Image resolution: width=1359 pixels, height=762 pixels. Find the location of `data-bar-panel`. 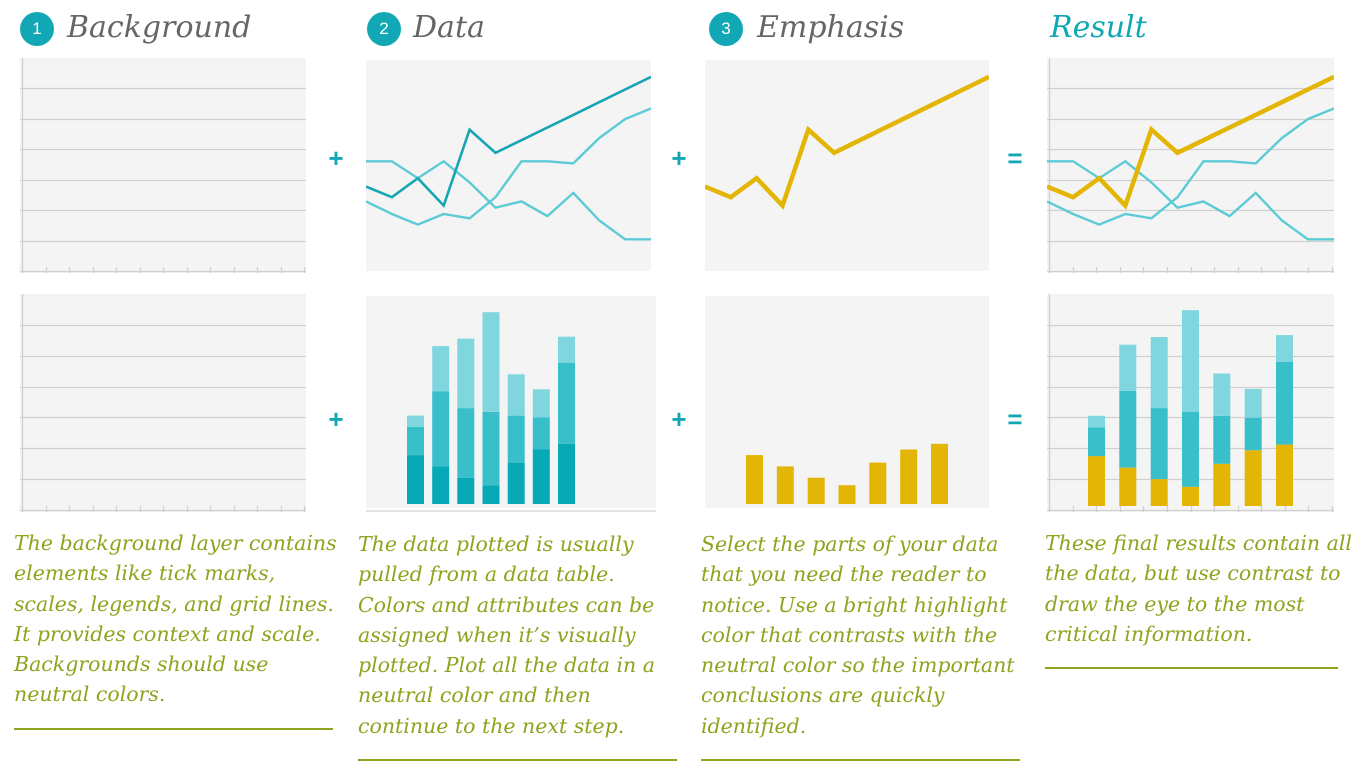

data-bar-panel is located at coordinates (511, 404).